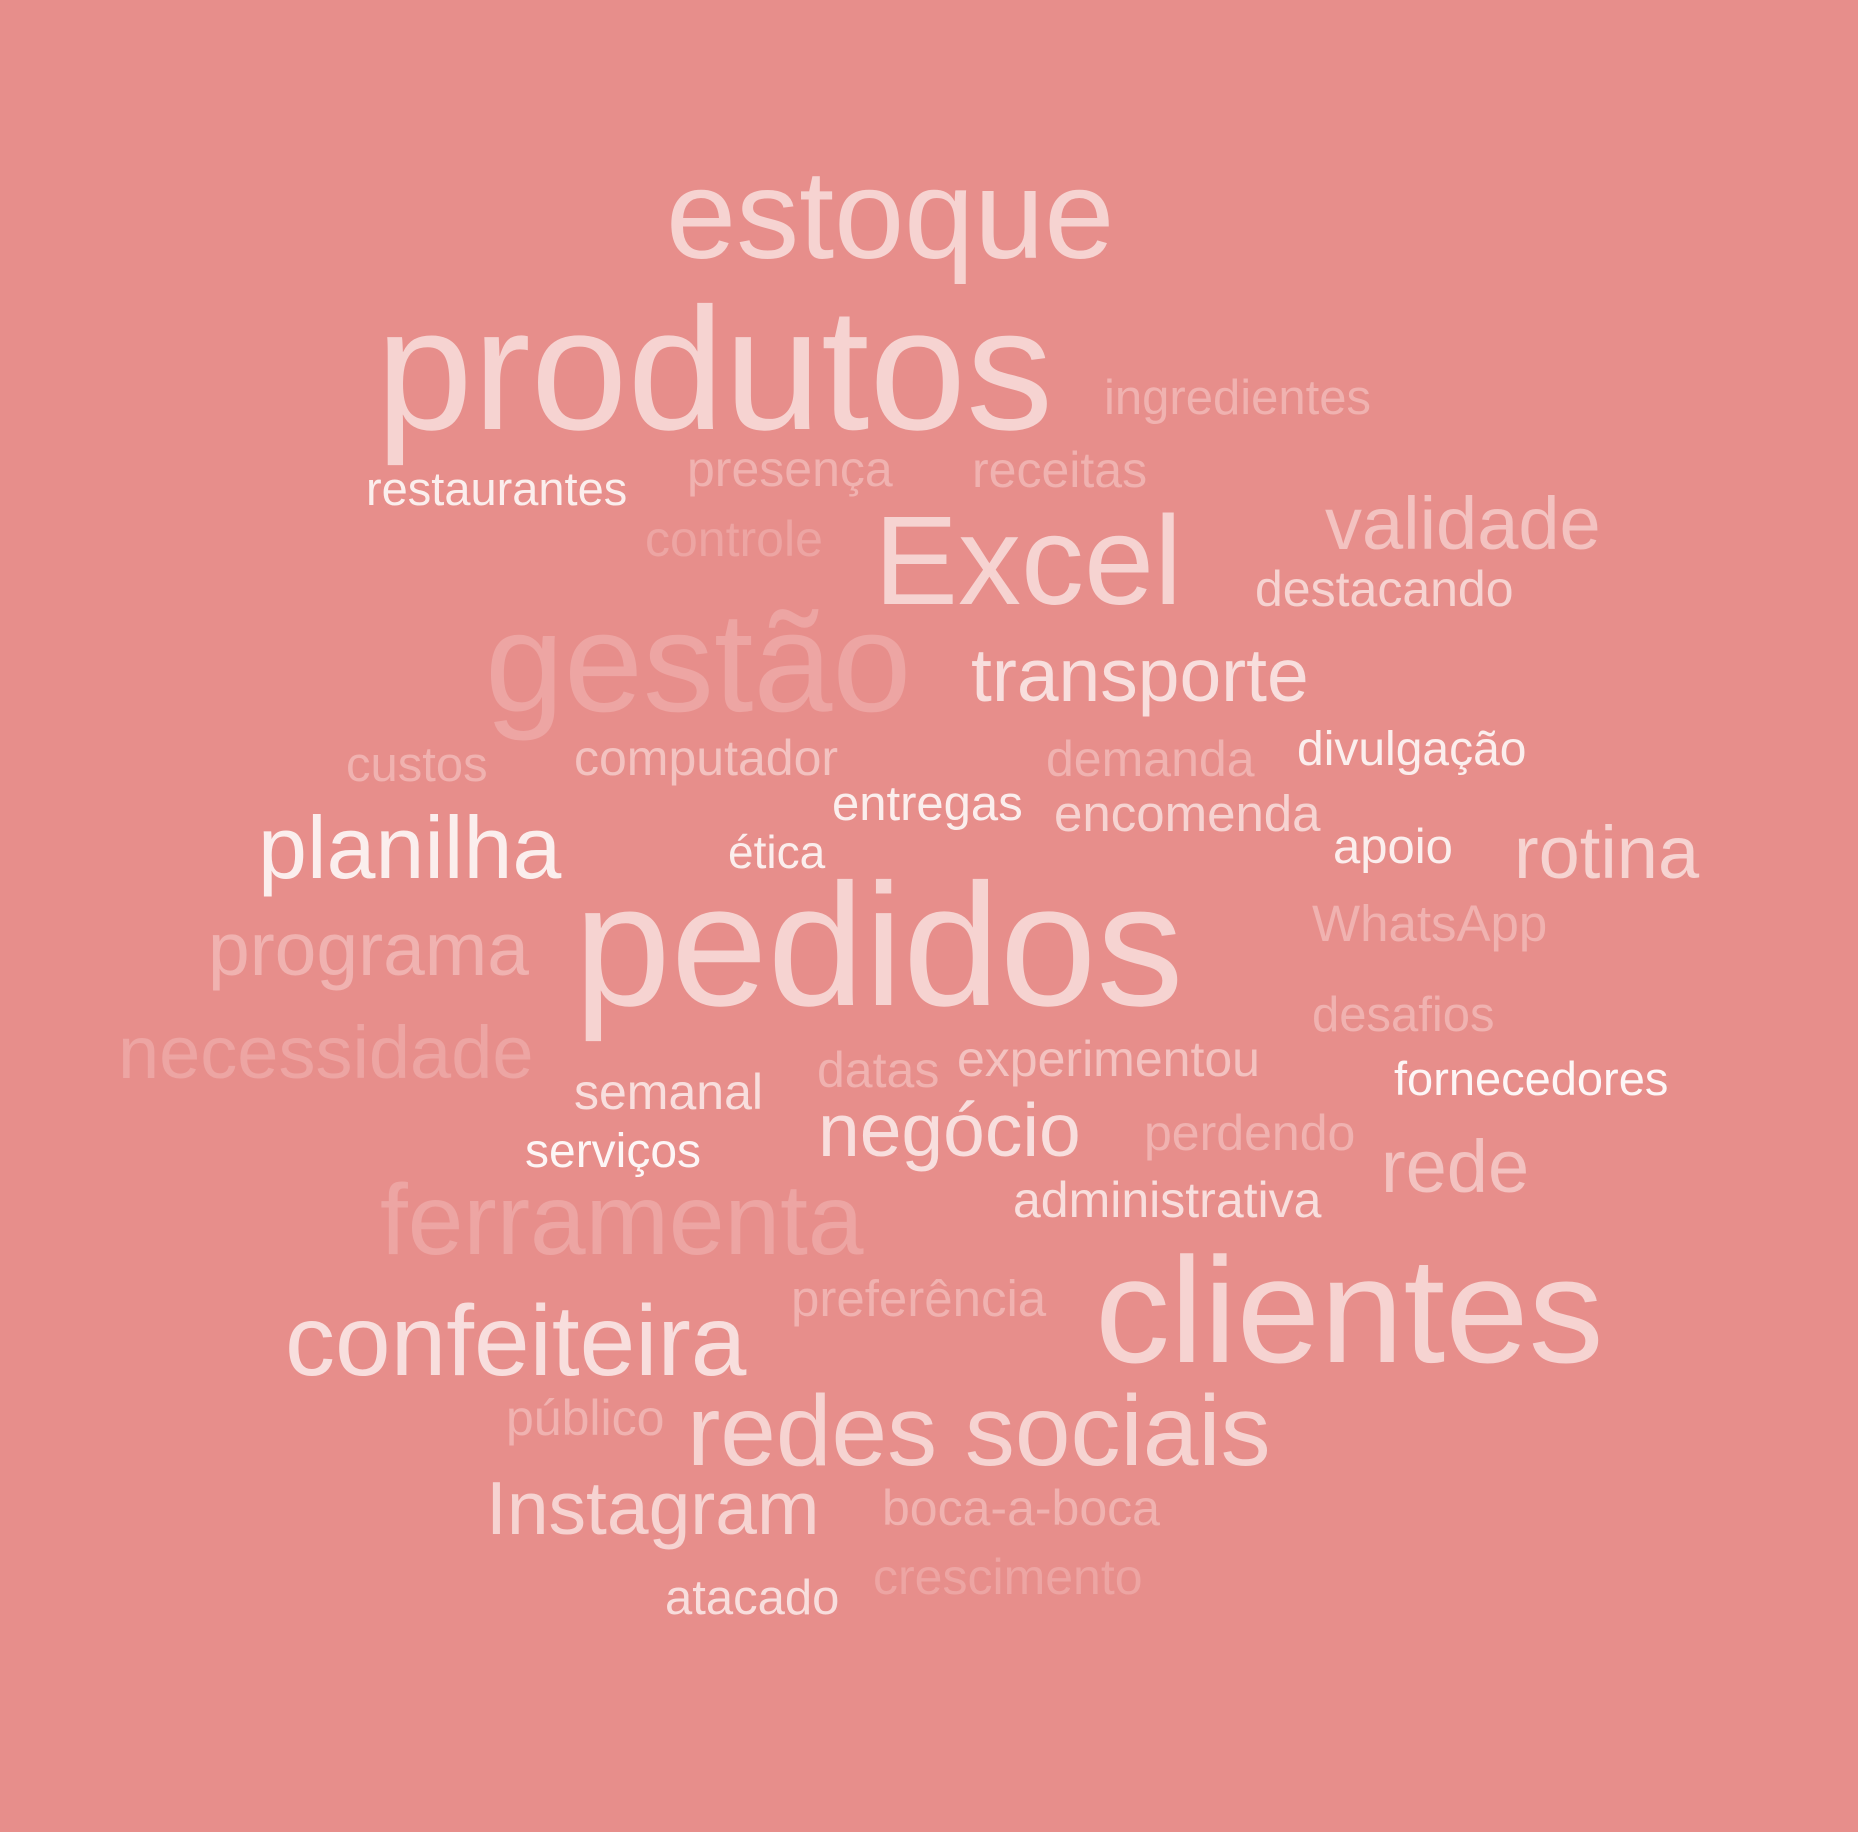 The height and width of the screenshot is (1832, 1858). I want to click on word-controle: controle, so click(734, 539).